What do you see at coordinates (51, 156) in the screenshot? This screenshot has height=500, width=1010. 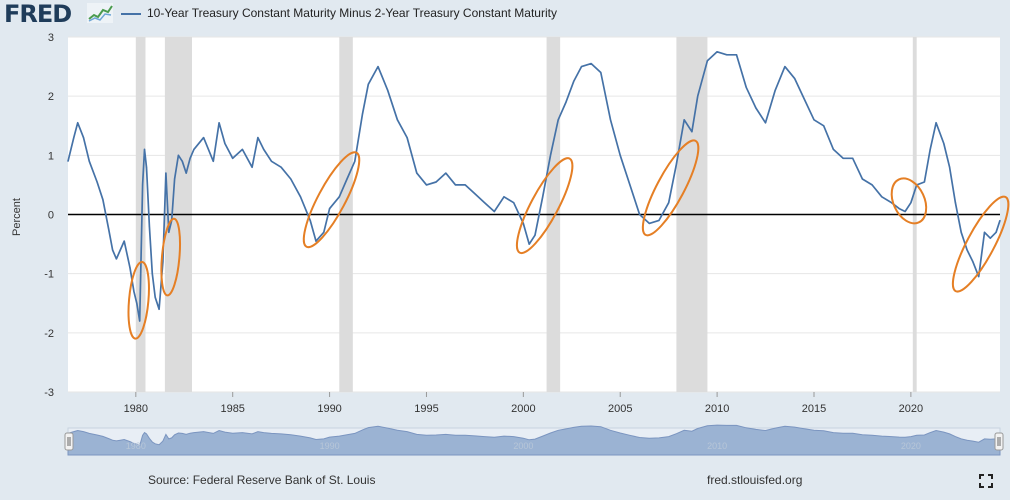 I see `y-tick-label: 1` at bounding box center [51, 156].